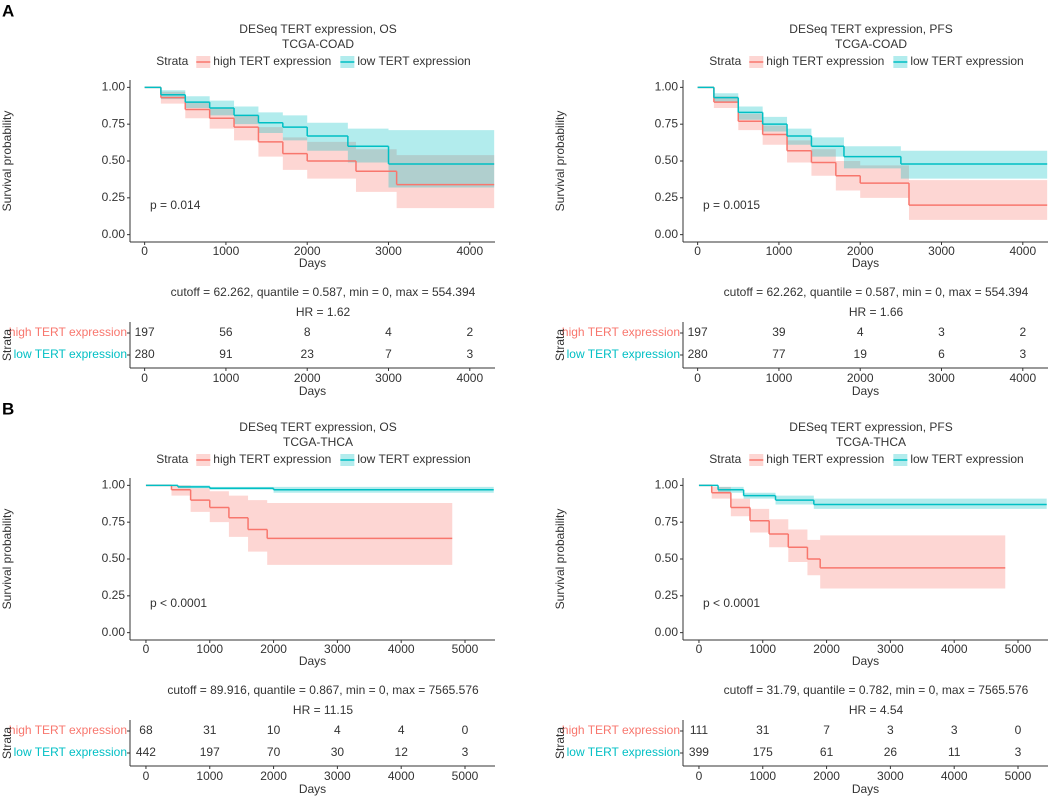 The image size is (1052, 797). Describe the element at coordinates (8, 408) in the screenshot. I see `panel-label: B` at that location.